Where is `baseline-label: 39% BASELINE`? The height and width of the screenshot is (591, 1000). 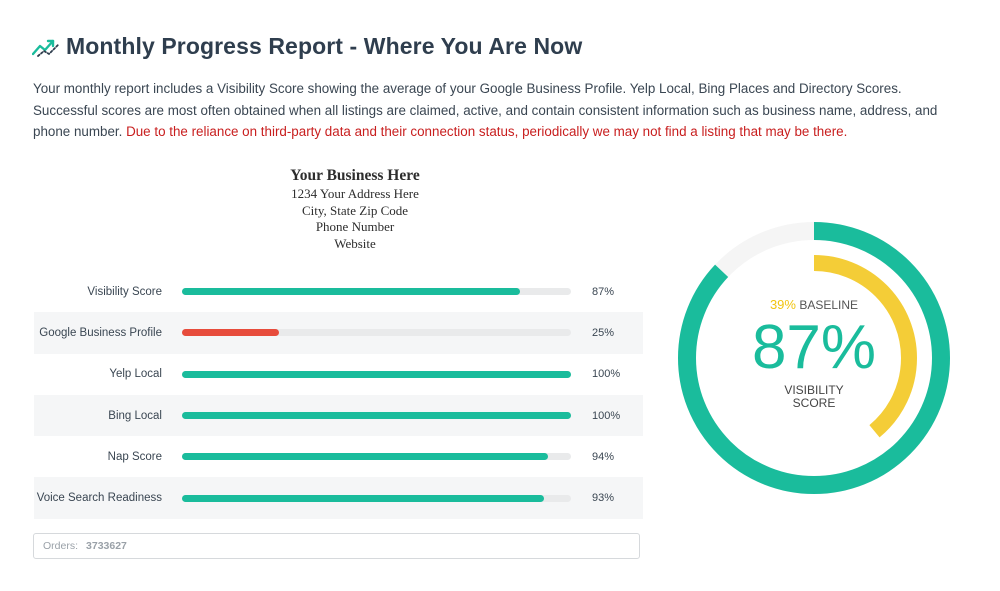
baseline-label: 39% BASELINE is located at coordinates (814, 304).